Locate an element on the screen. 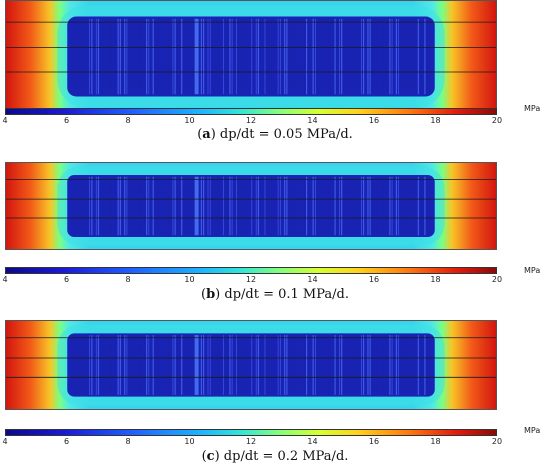 Image resolution: width=550 pixels, height=470 pixels. colorbar-a is located at coordinates (251, 111).